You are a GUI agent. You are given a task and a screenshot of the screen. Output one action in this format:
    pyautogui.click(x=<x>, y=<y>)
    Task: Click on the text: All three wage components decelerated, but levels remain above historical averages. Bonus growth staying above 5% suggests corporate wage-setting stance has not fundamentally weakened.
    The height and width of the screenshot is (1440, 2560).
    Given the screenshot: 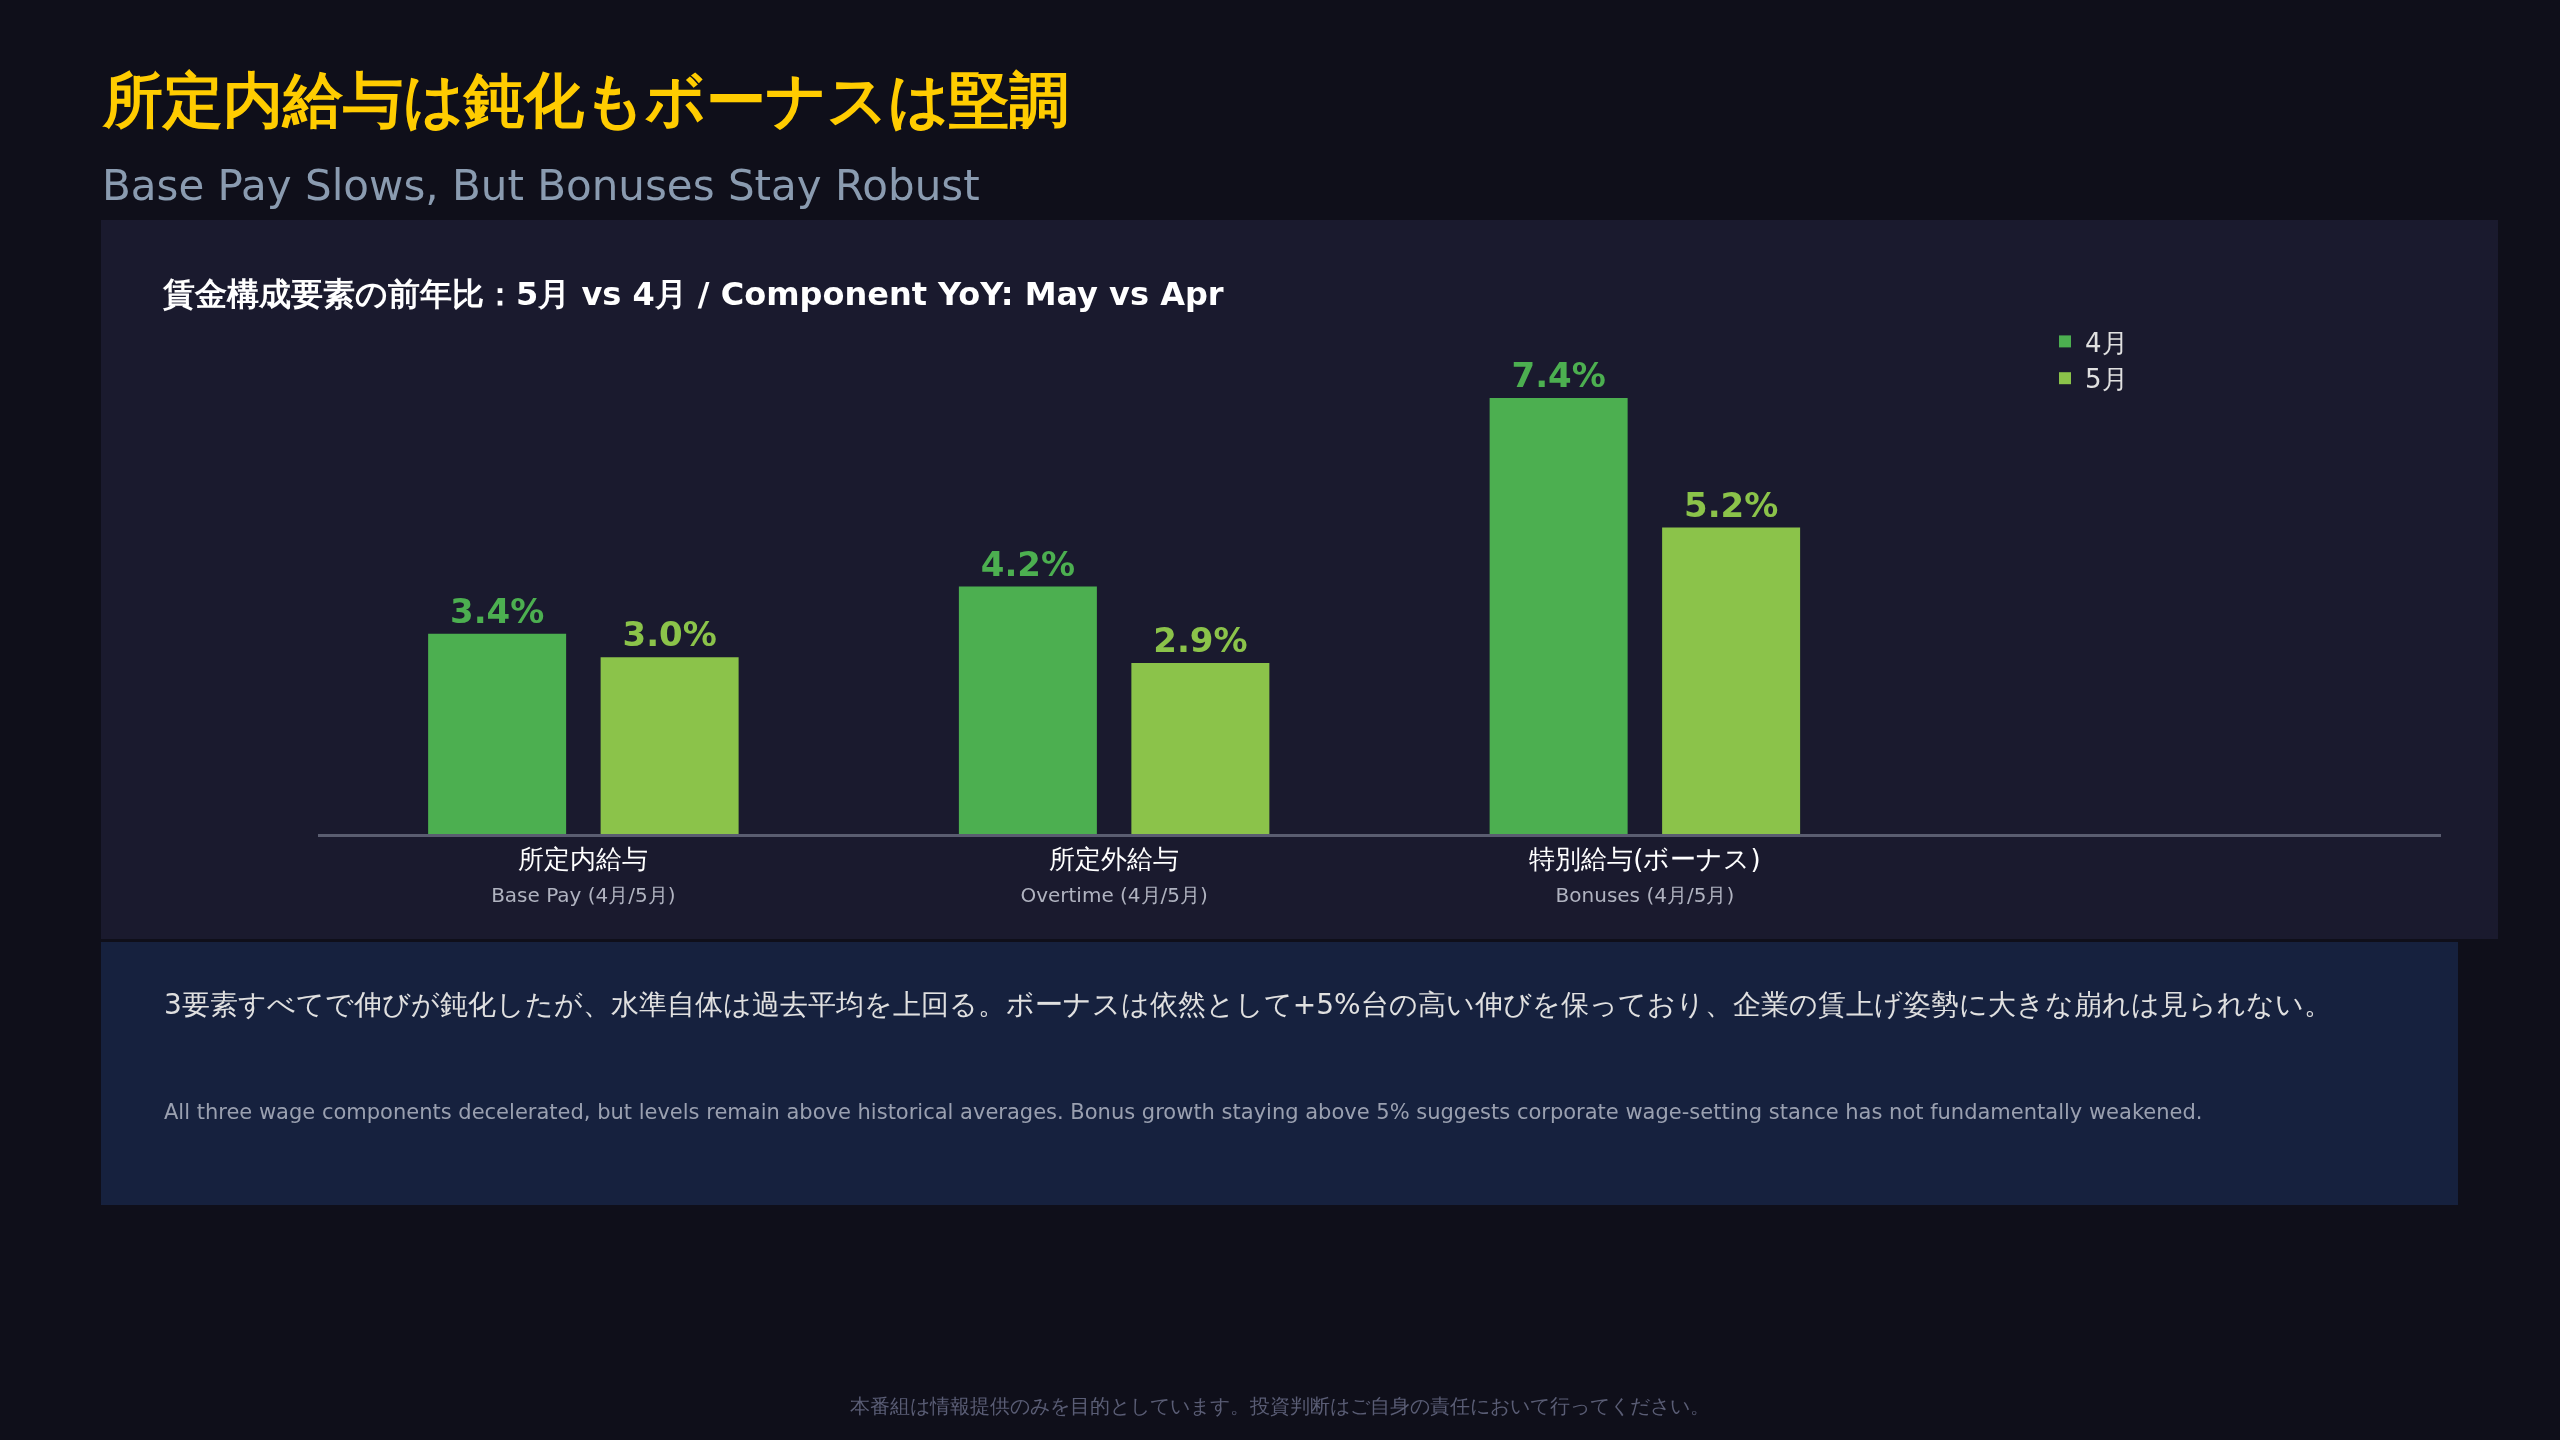 What is the action you would take?
    pyautogui.click(x=1183, y=1112)
    